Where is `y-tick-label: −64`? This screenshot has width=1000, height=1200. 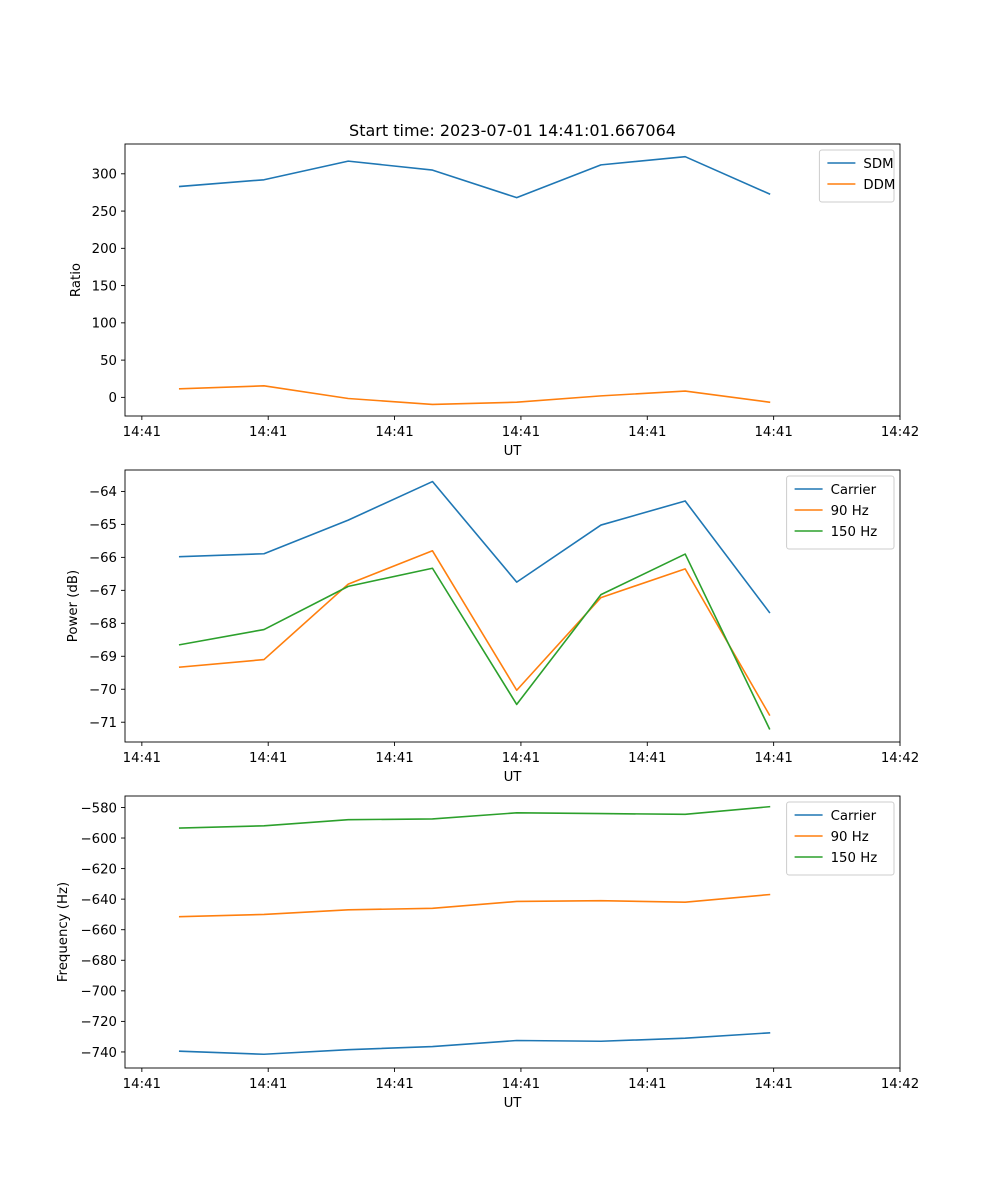 y-tick-label: −64 is located at coordinates (103, 492).